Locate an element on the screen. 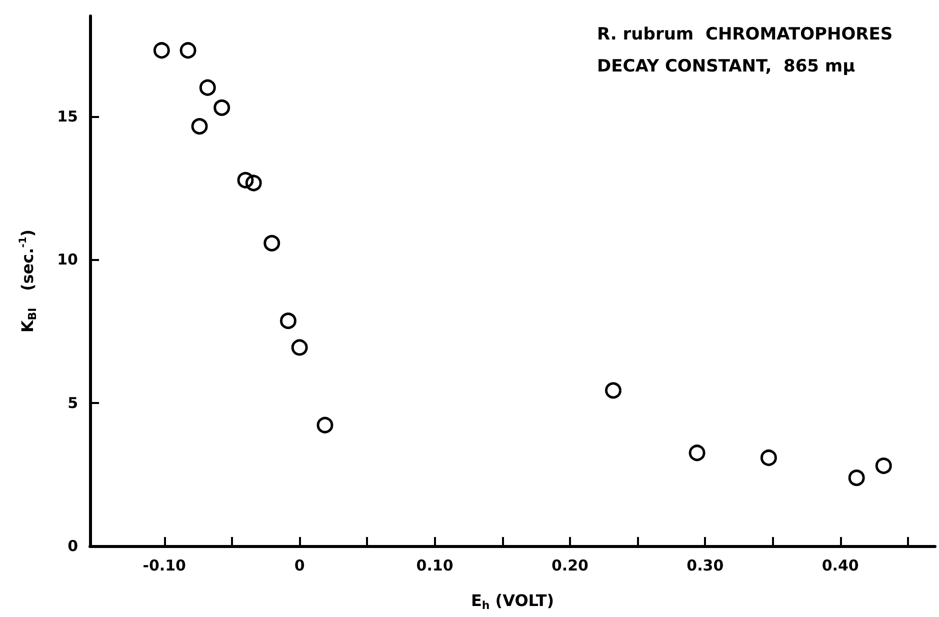 The image size is (939, 617). x-tick-label: 0.10 is located at coordinates (435, 565).